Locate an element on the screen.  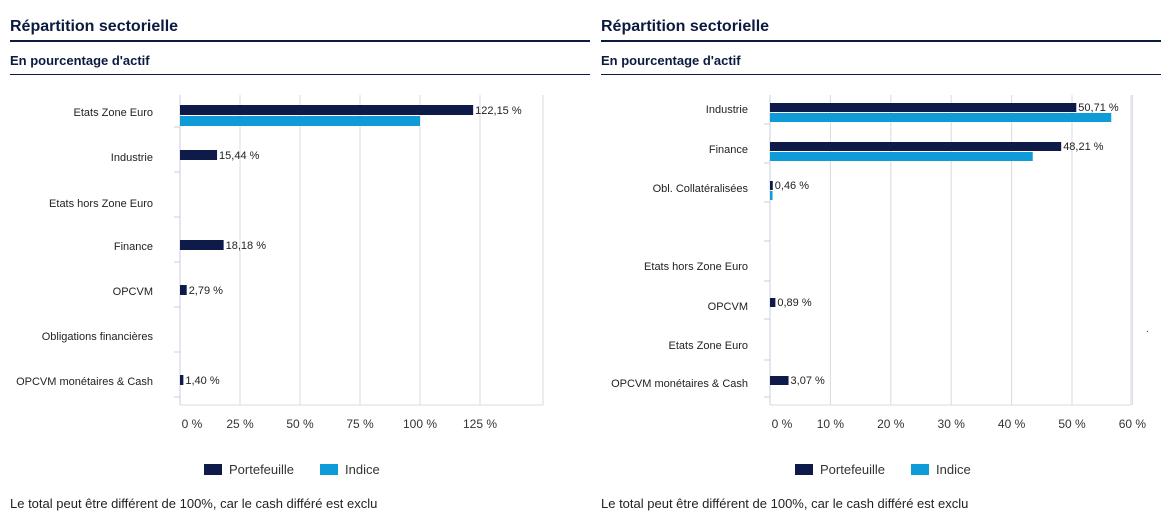
stray-mark: . is located at coordinates (1147, 329).